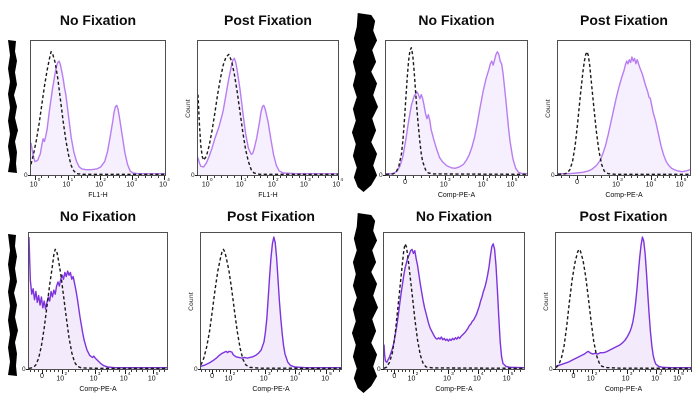 The height and width of the screenshot is (412, 700). Describe the element at coordinates (268, 115) in the screenshot. I see `sample-histogram-outline` at that location.